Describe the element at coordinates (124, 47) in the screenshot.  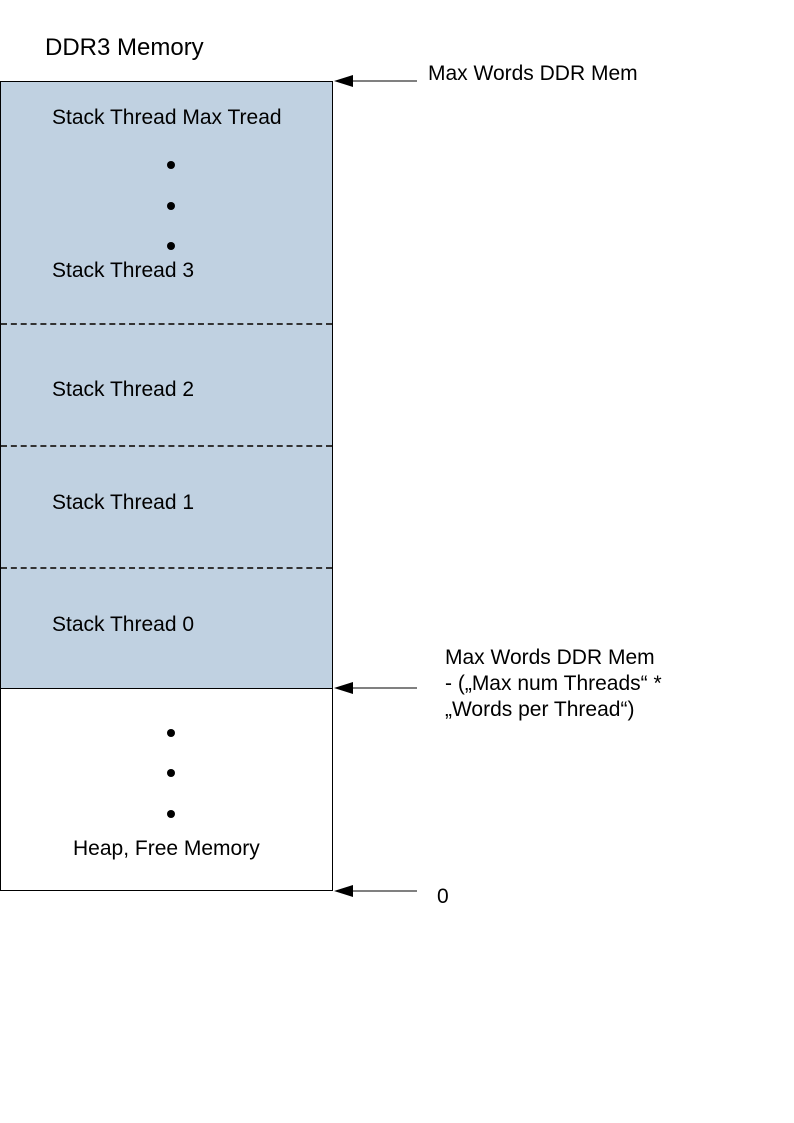
I see `diagram-title: DDR3 Memory` at that location.